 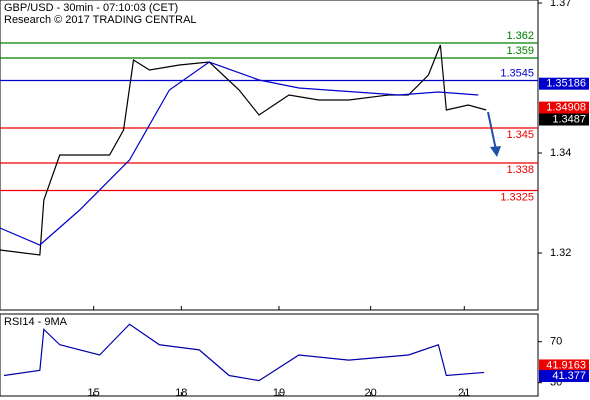 I want to click on level-label: 1.3325, so click(x=517, y=197).